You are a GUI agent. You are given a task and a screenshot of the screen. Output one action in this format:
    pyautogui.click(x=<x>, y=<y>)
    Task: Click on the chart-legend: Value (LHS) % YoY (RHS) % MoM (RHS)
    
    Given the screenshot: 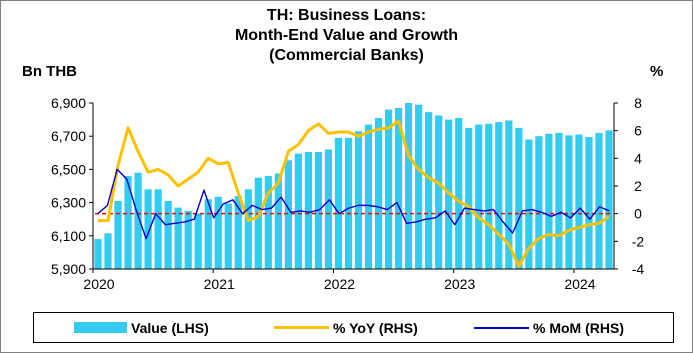 What is the action you would take?
    pyautogui.click(x=353, y=327)
    